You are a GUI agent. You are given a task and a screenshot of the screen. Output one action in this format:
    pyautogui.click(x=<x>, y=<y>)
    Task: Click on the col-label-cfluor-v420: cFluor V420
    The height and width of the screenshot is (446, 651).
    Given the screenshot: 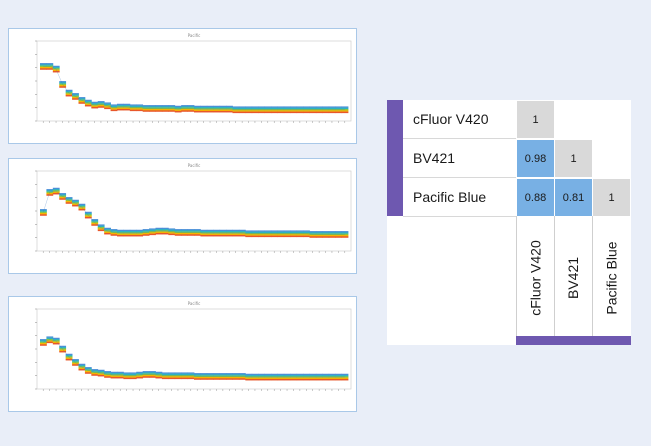 What is the action you would take?
    pyautogui.click(x=535, y=278)
    